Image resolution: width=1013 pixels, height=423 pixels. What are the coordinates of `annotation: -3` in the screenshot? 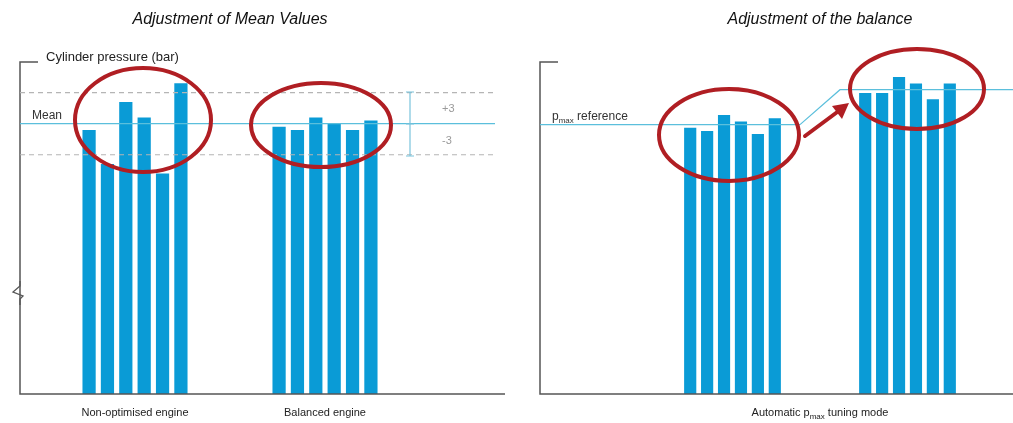 It's located at (447, 139).